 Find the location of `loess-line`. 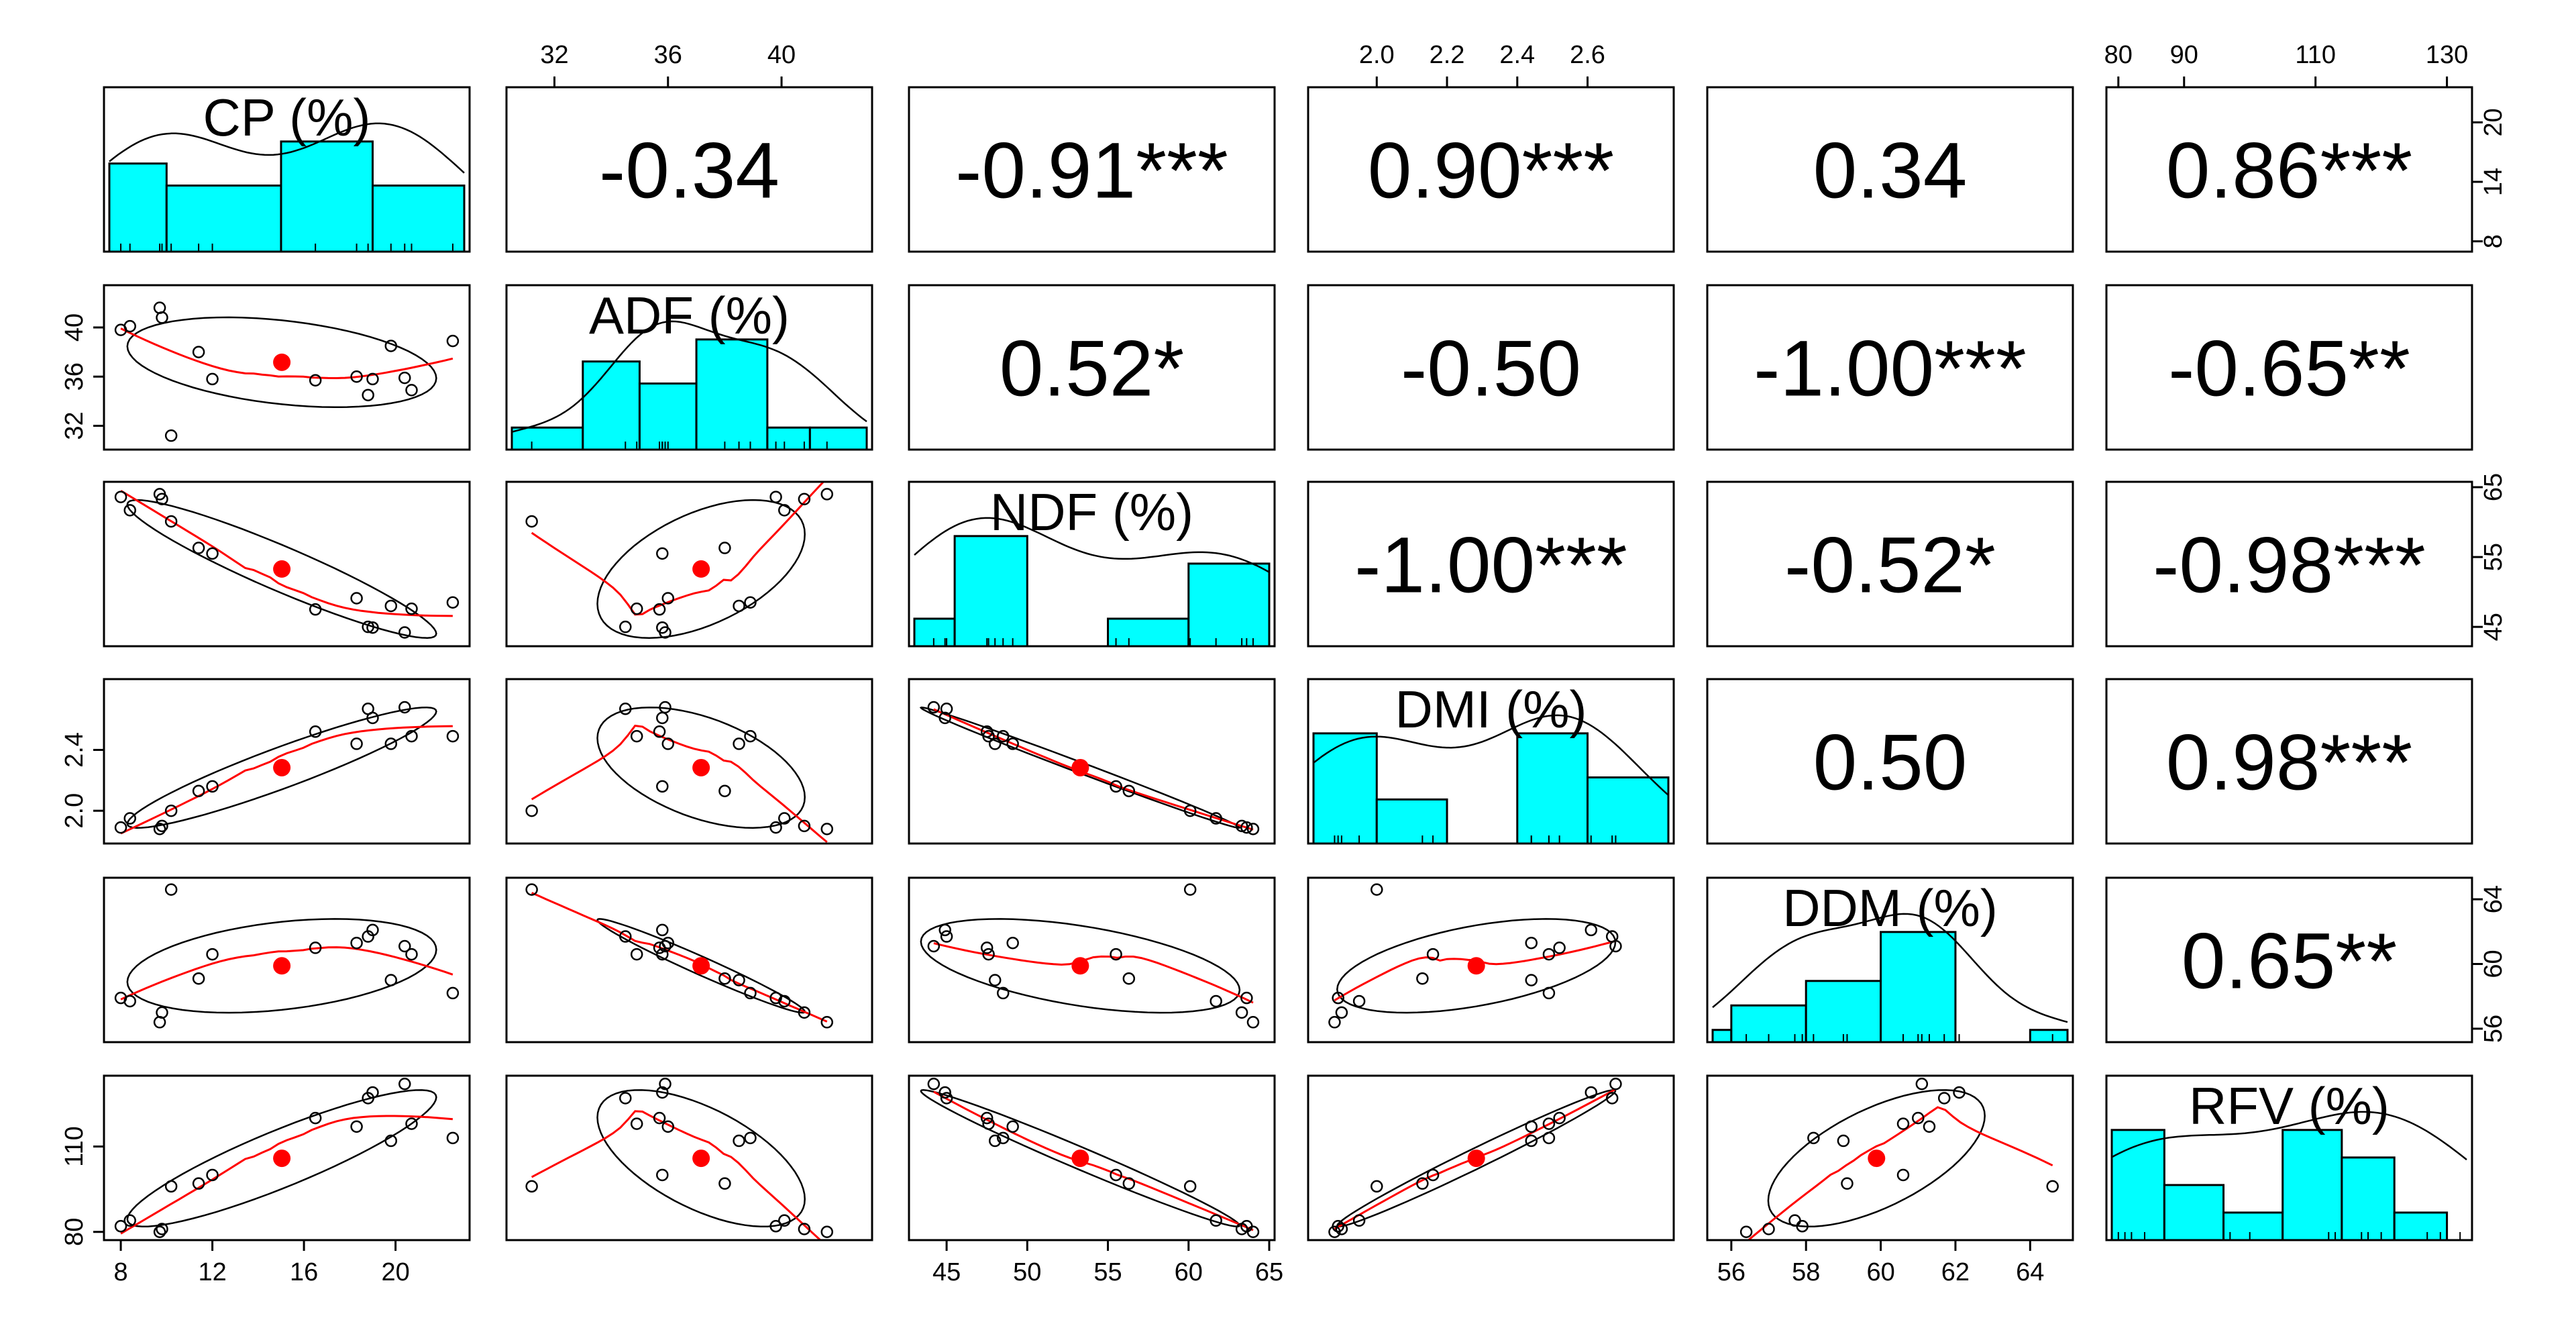

loess-line is located at coordinates (678, 549).